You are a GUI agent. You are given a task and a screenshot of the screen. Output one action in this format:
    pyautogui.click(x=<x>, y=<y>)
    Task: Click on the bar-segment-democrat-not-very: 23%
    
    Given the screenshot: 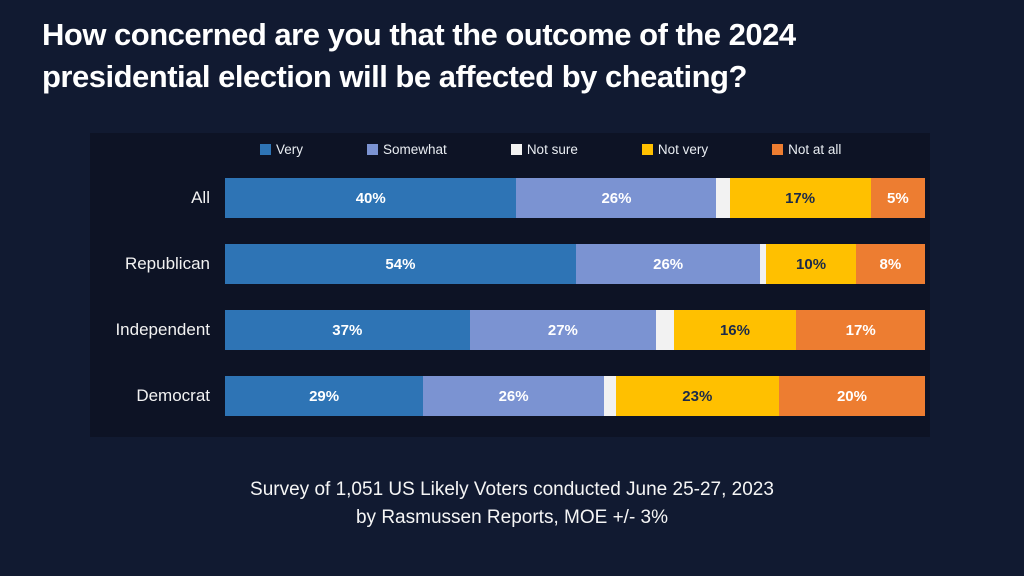 What is the action you would take?
    pyautogui.click(x=697, y=396)
    